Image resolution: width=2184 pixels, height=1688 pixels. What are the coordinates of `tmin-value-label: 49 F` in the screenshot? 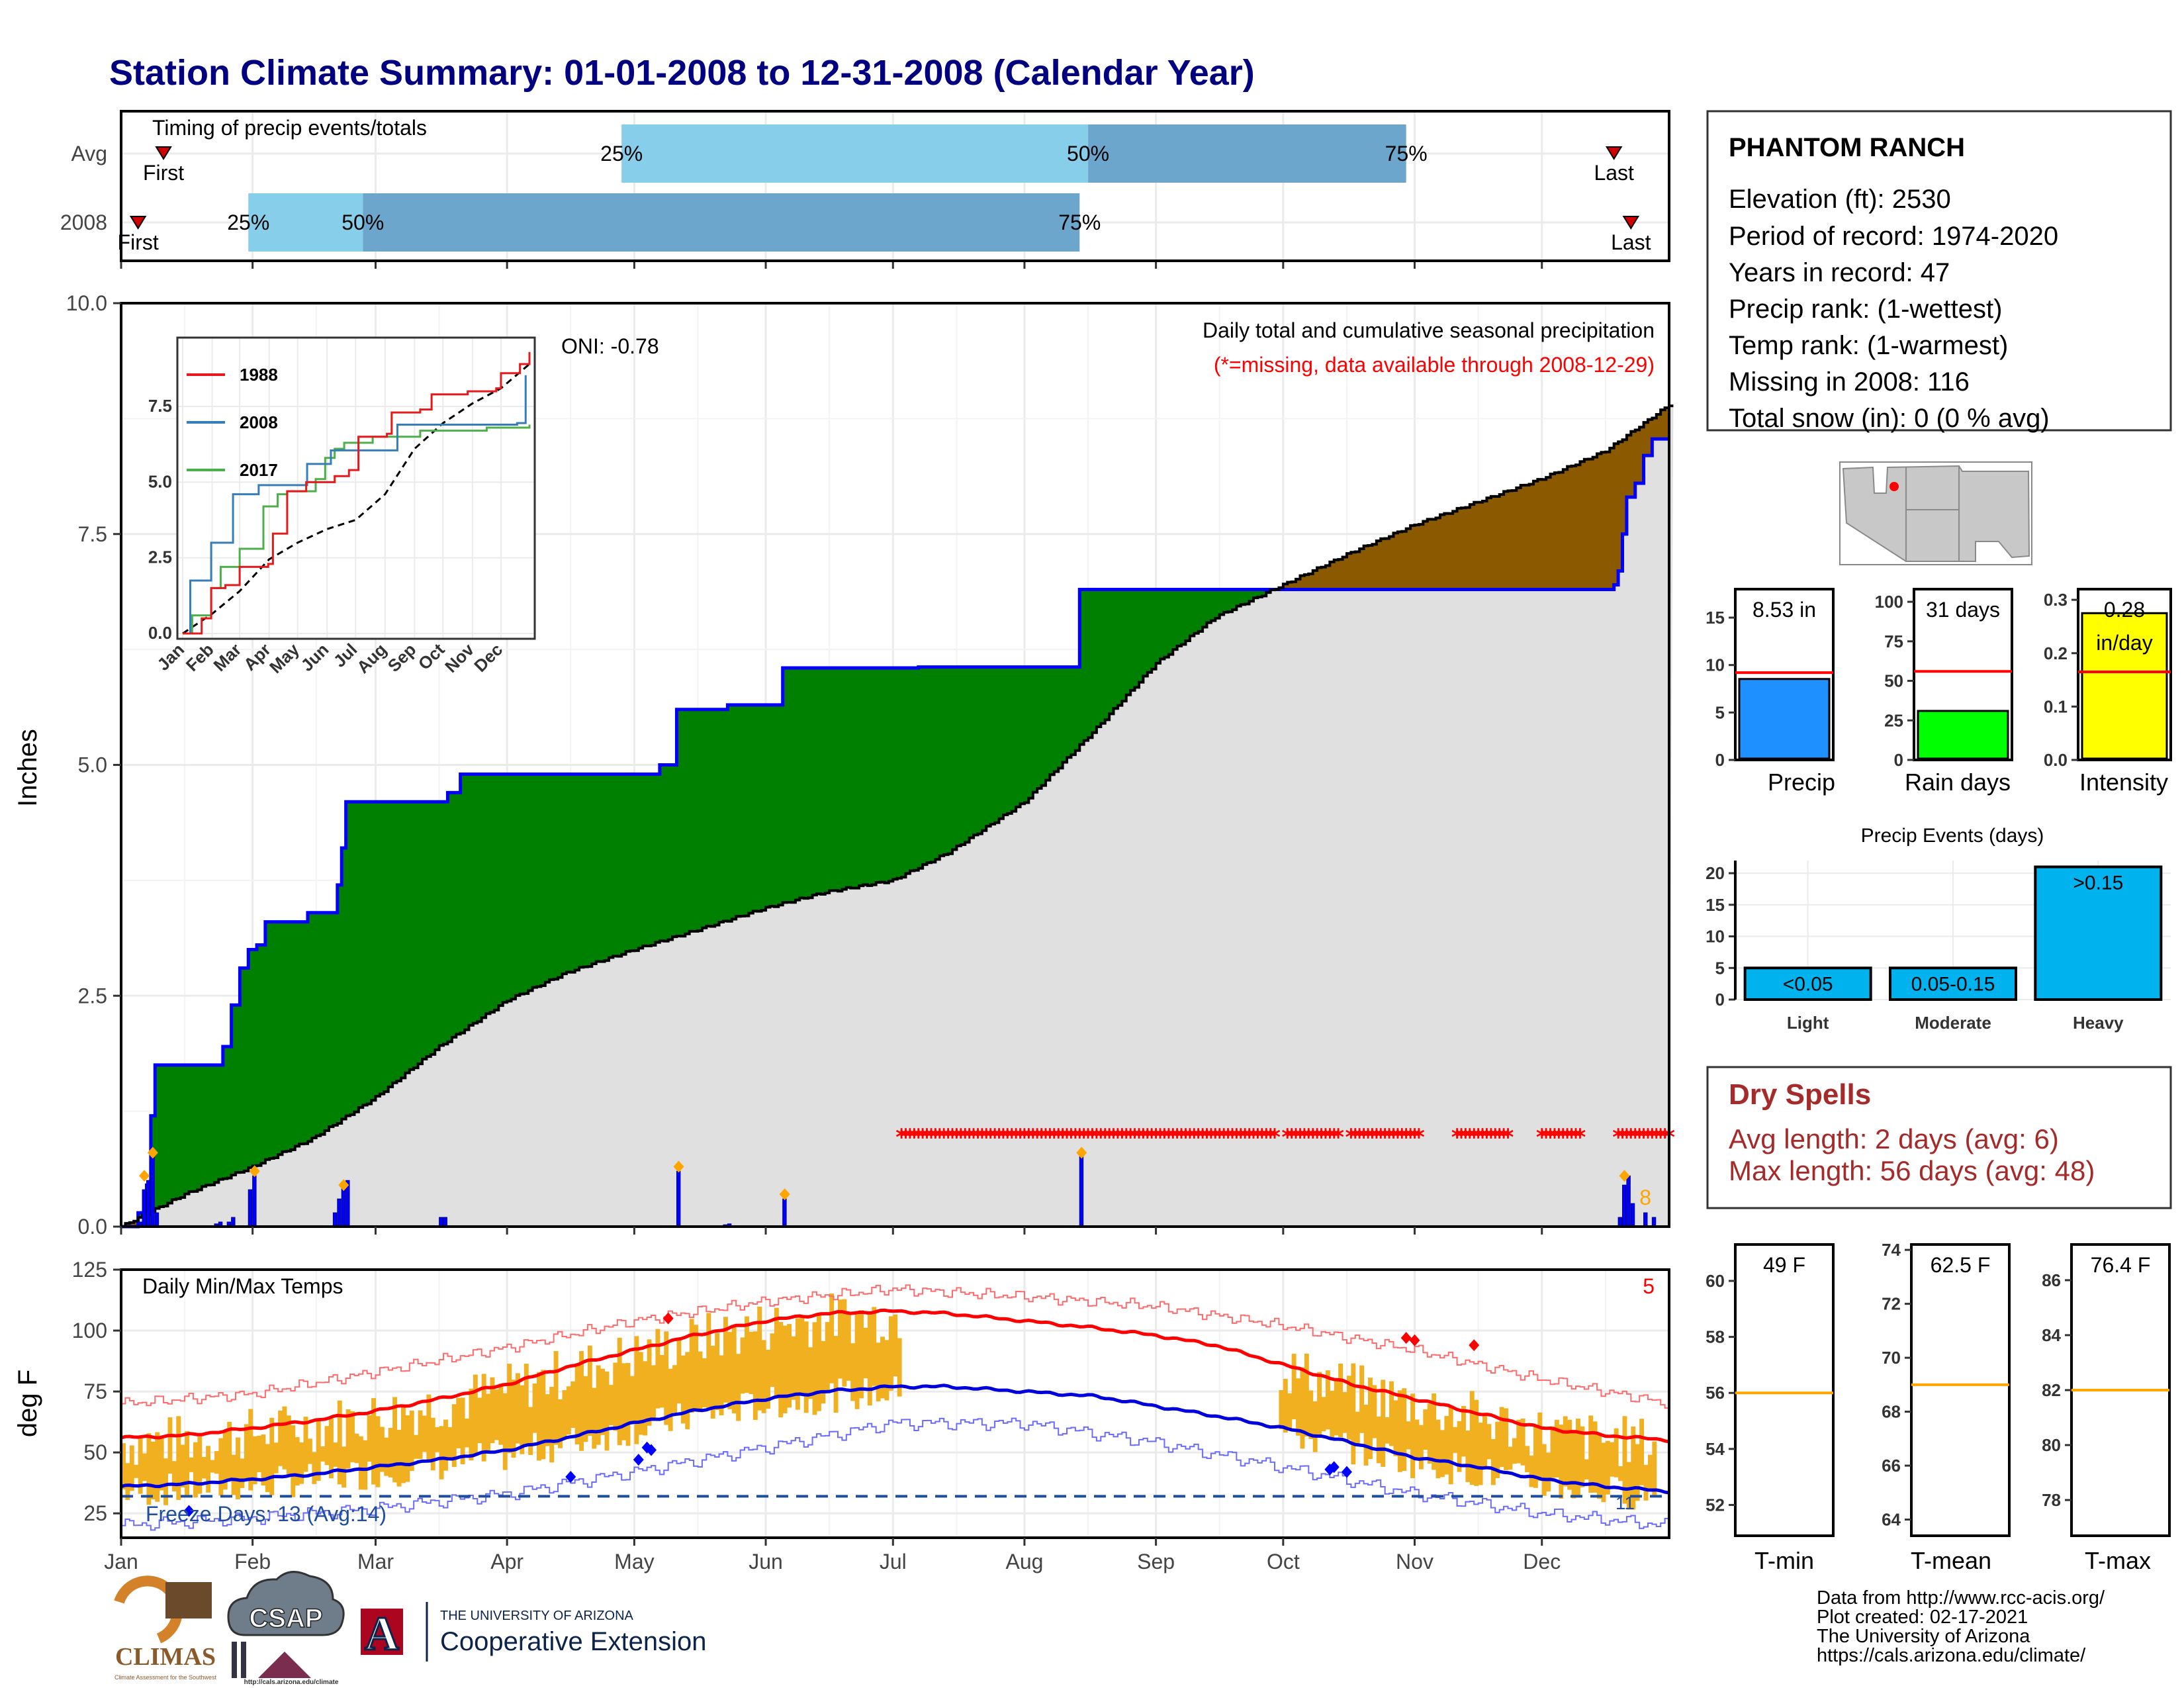 It's located at (1784, 1265).